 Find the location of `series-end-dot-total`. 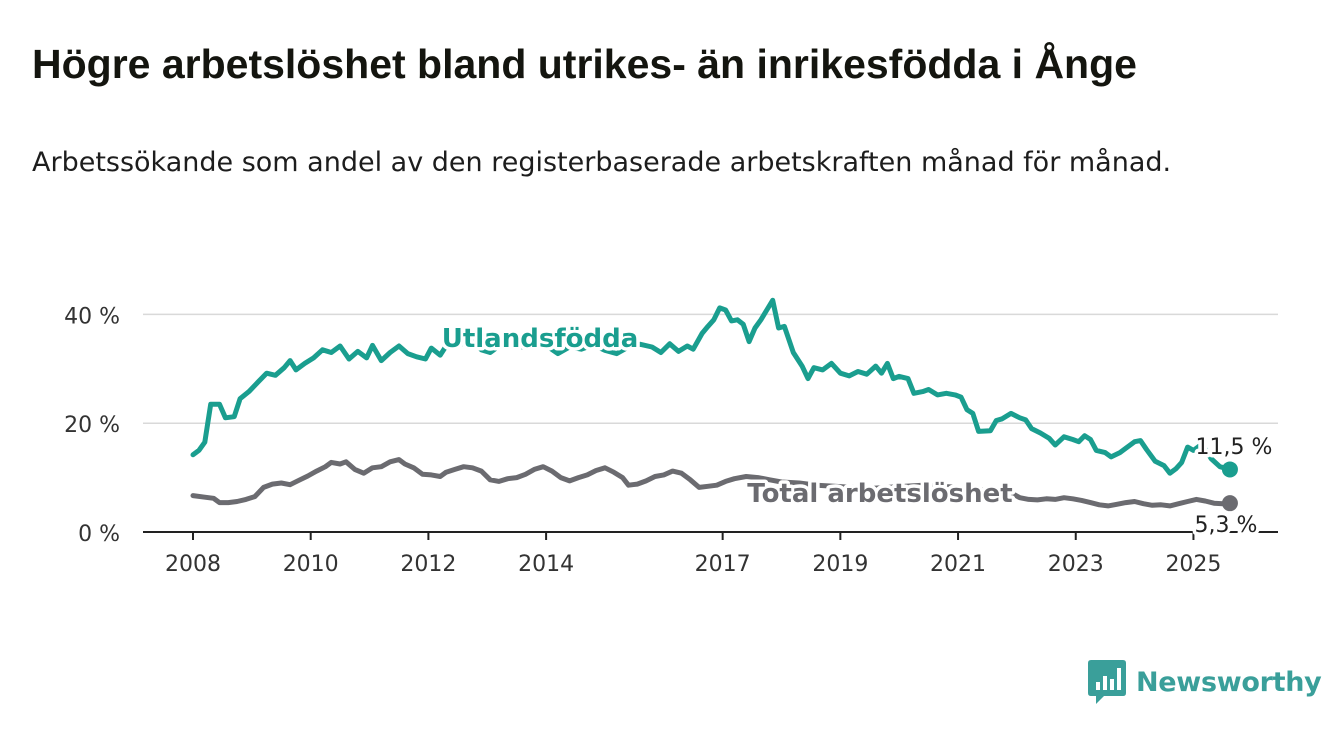

series-end-dot-total is located at coordinates (1229, 503).